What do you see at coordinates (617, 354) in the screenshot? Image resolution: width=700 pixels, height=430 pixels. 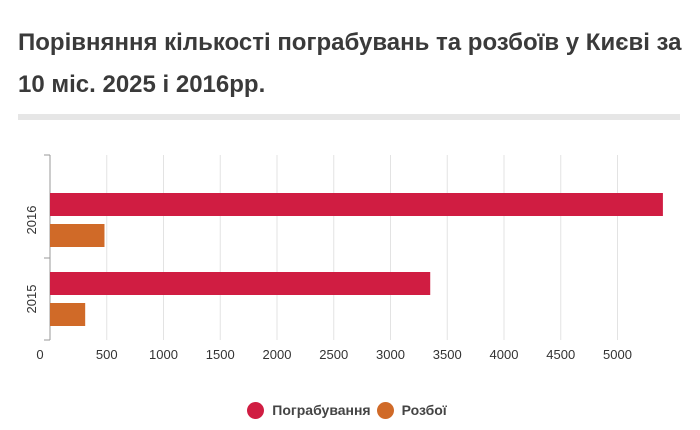 I see `x-tick-label: 5000` at bounding box center [617, 354].